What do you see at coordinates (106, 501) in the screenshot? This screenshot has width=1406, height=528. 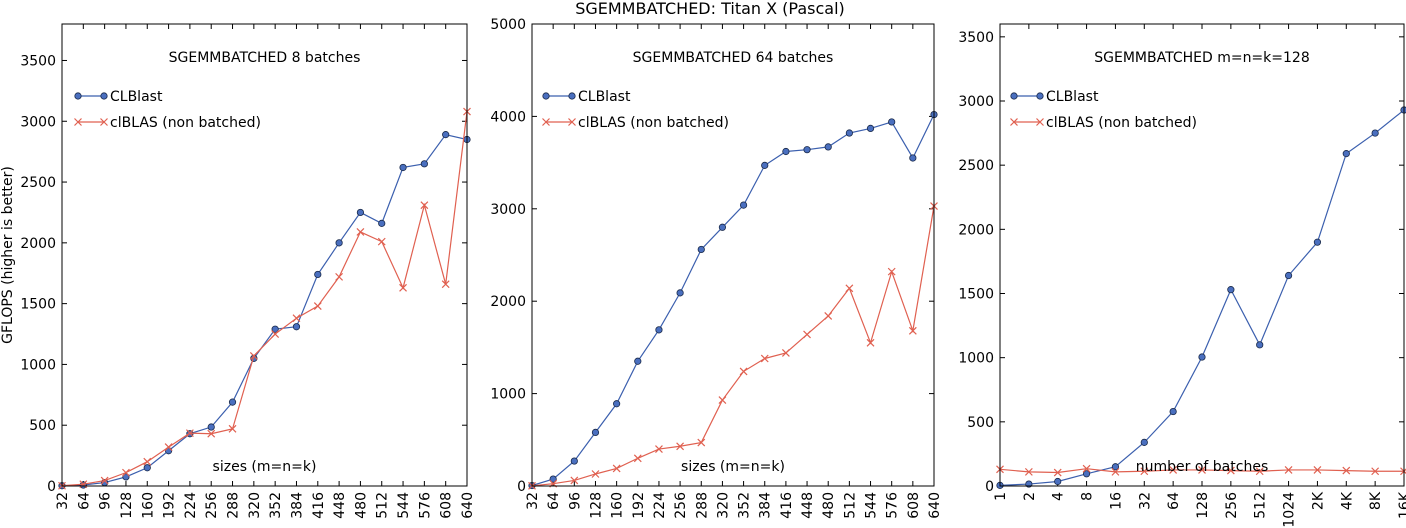 I see `x-tick-label: 96` at bounding box center [106, 501].